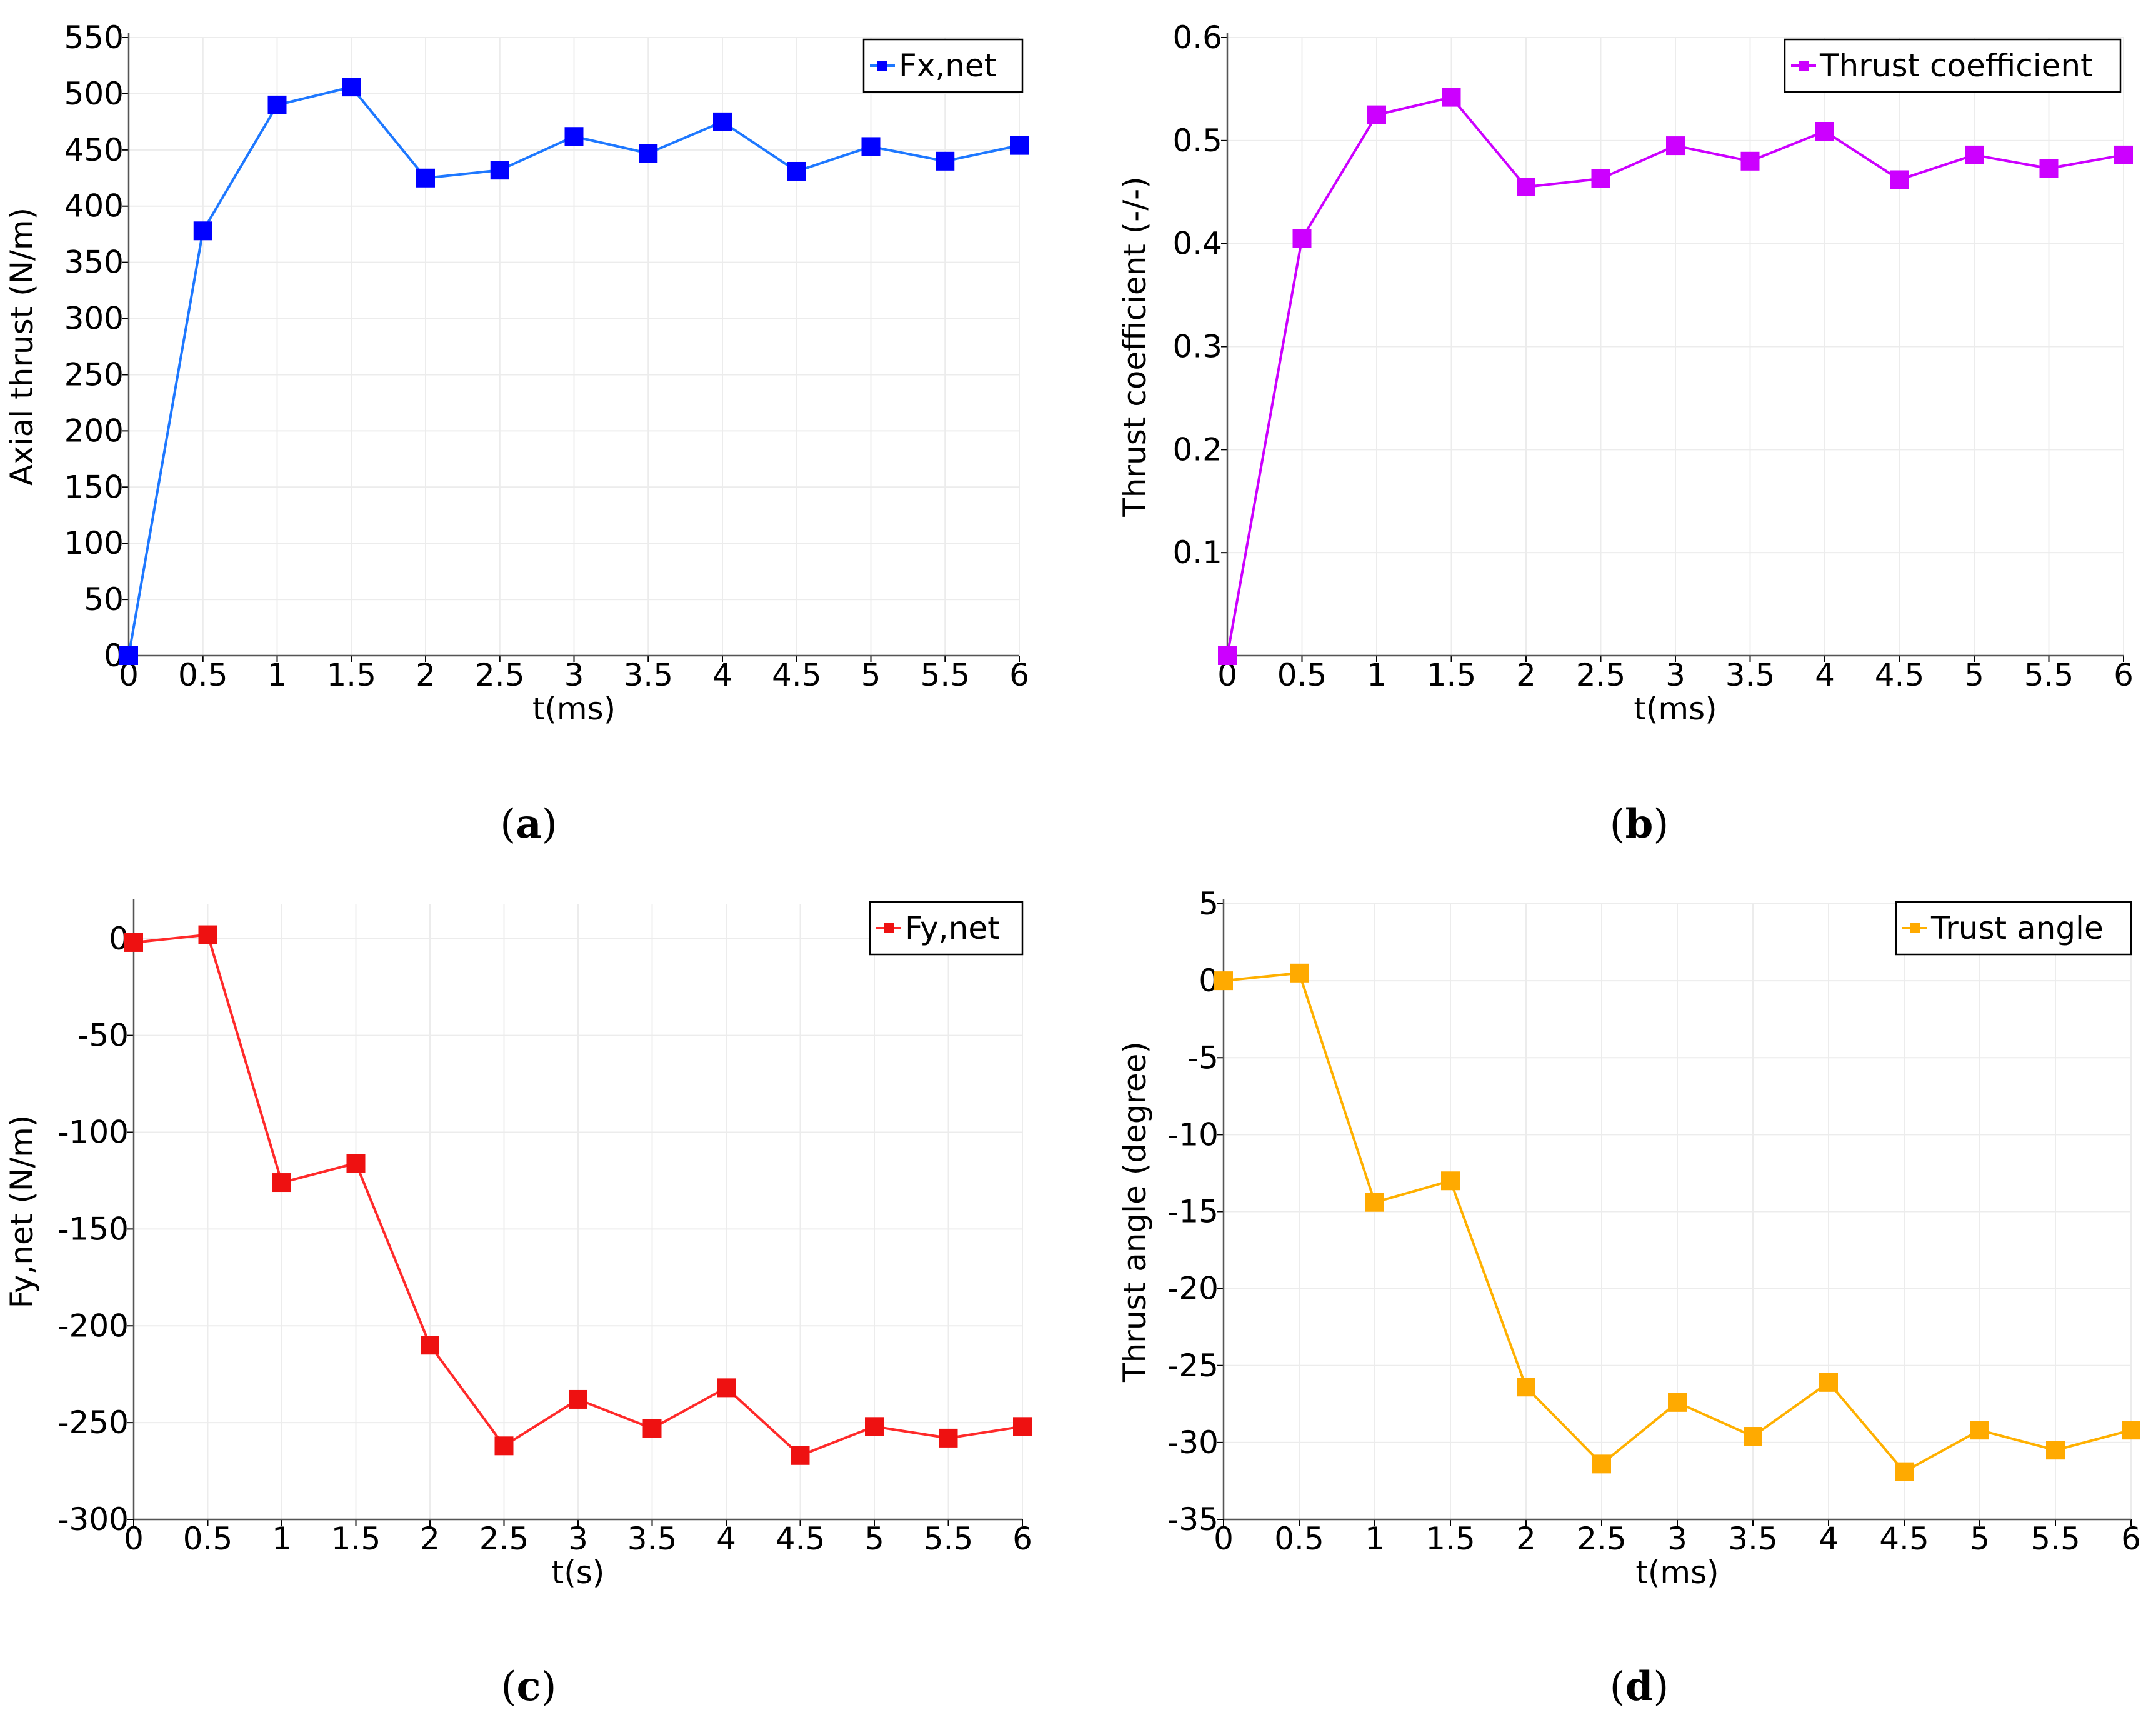 The image size is (2156, 1717). I want to click on y-tick-label: -50, so click(103, 1036).